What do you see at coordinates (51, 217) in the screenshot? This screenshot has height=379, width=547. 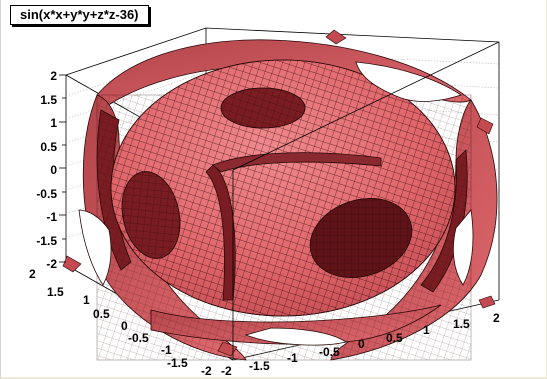 I see `z-tick-label: -1` at bounding box center [51, 217].